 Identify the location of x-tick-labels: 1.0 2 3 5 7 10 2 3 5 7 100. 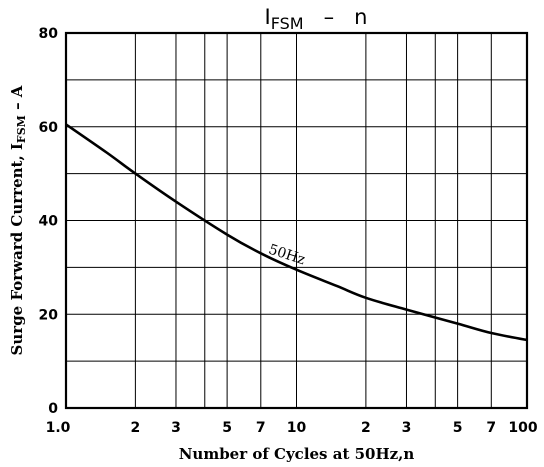
(292, 428).